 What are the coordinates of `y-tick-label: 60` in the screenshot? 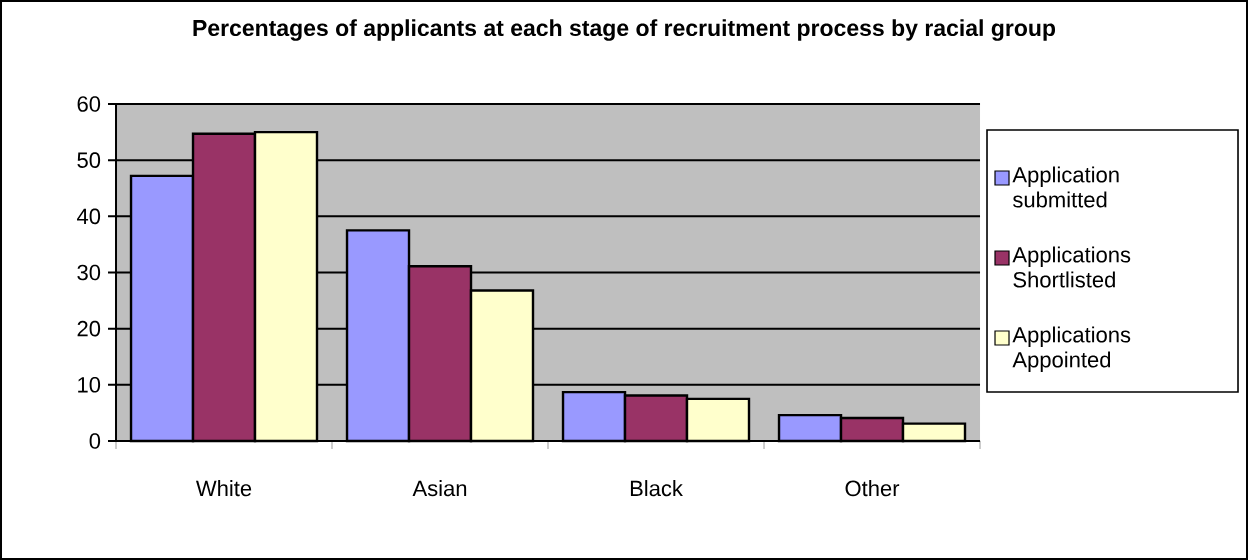 It's located at (89, 104).